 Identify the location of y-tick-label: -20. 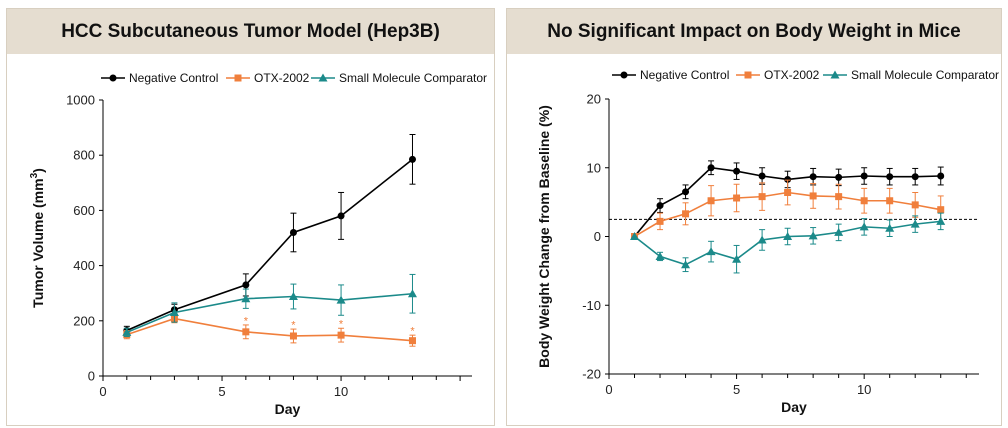
(591, 374).